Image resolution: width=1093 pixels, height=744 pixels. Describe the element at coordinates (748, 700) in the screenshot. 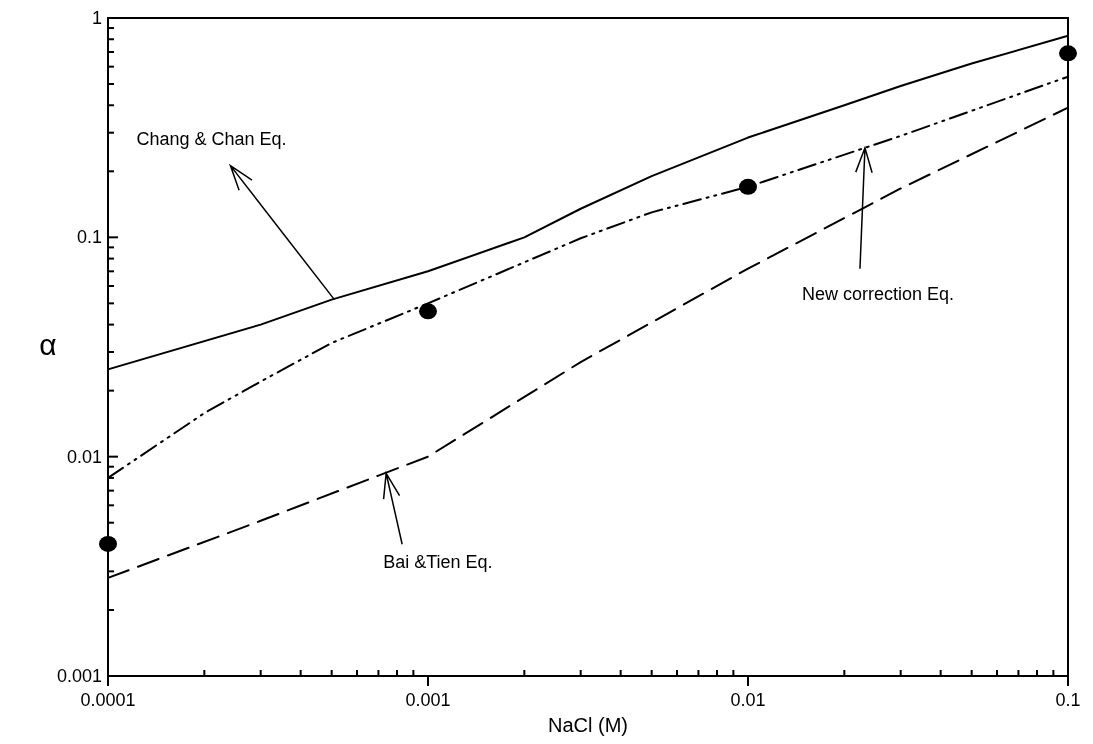

I see `x-tick-label: 0.01` at that location.